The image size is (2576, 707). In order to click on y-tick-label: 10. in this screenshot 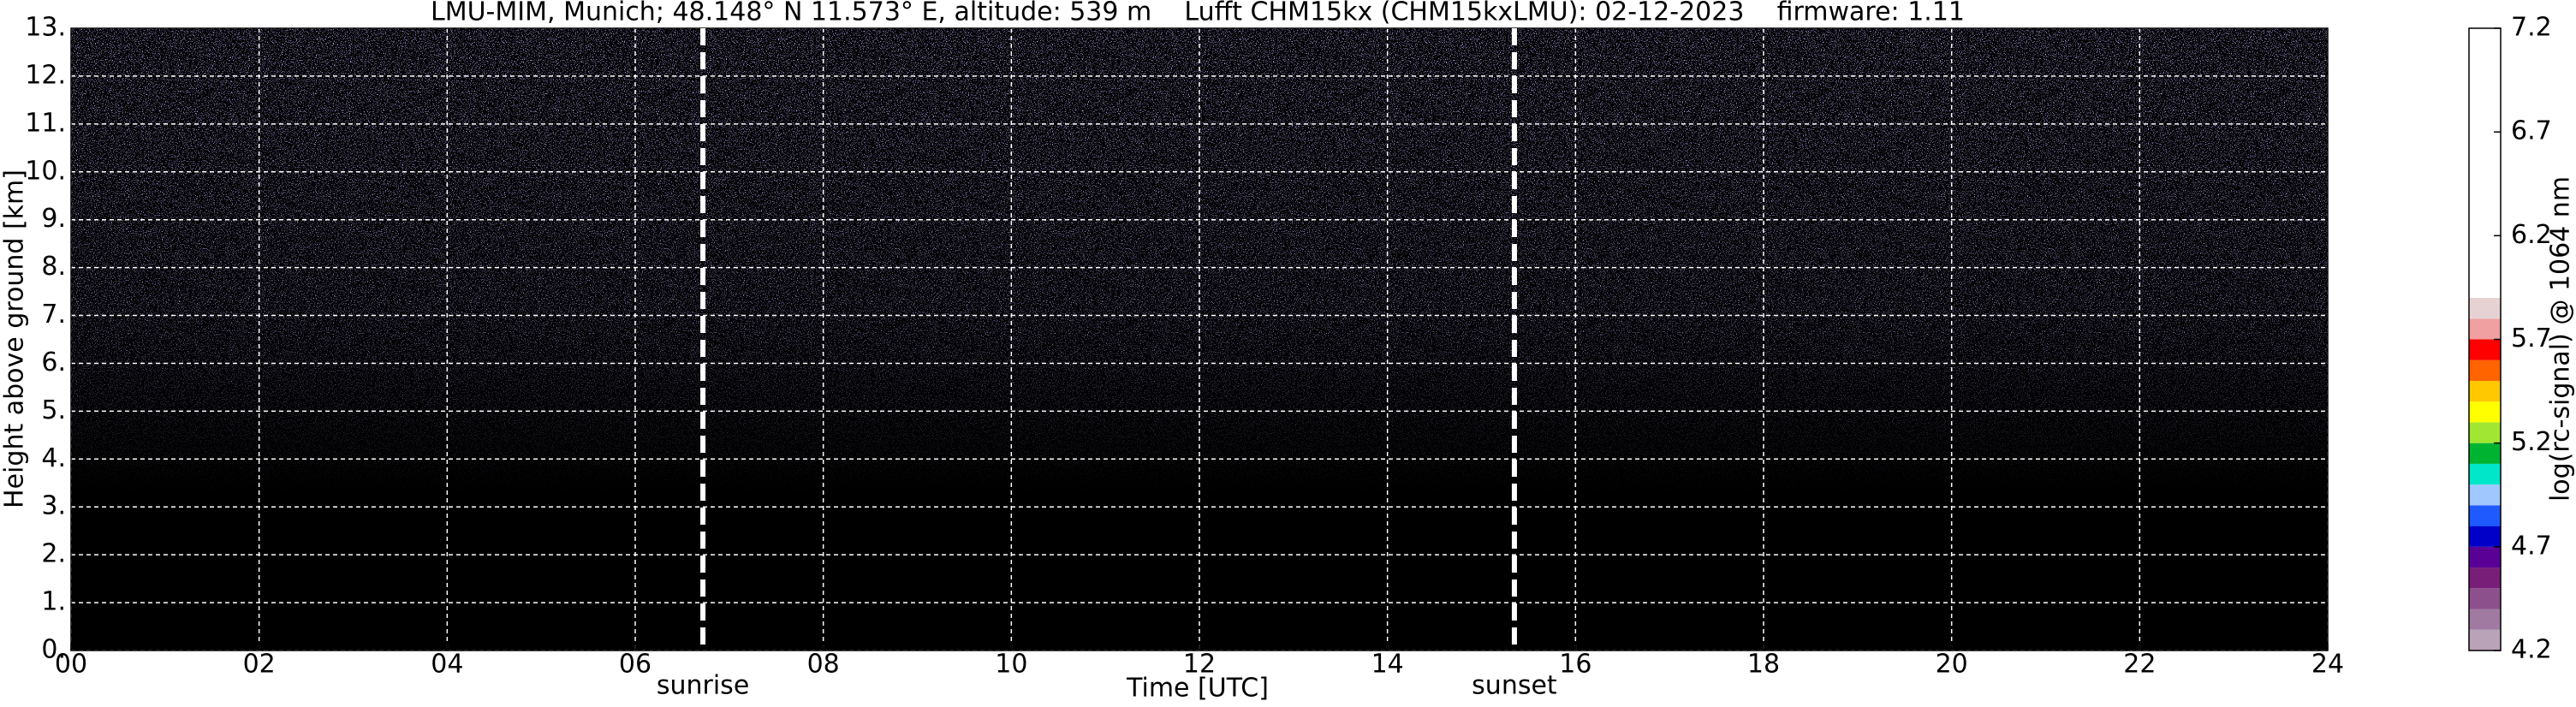, I will do `click(45, 171)`.